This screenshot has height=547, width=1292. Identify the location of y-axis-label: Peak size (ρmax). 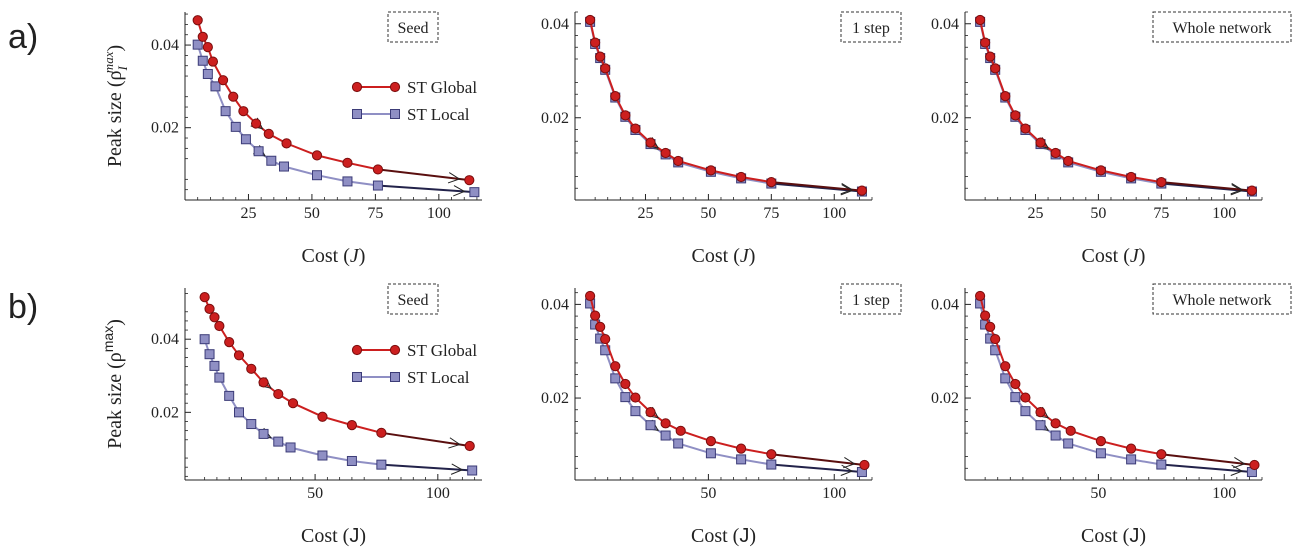
(113, 384).